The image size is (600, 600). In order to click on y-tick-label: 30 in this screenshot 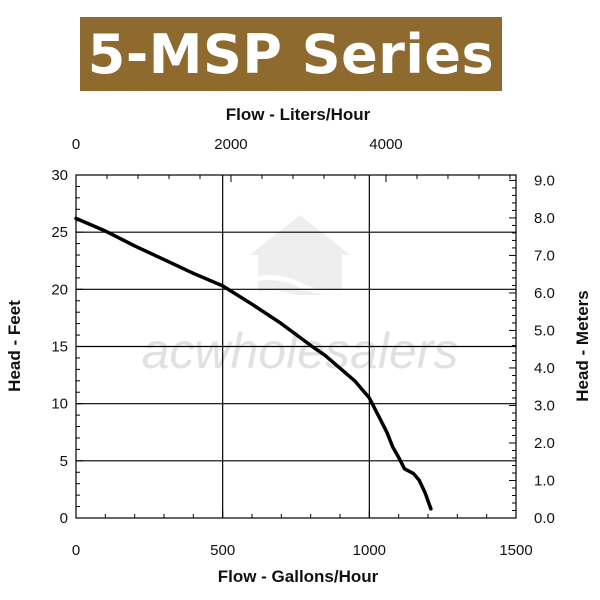, I will do `click(59, 175)`.